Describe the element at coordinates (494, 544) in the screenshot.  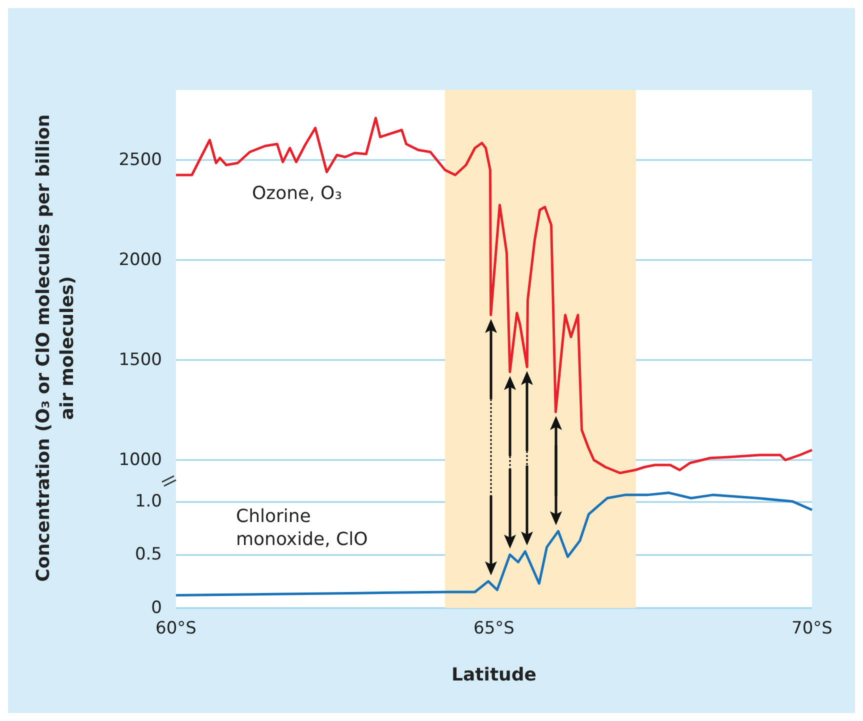
I see `line-series` at that location.